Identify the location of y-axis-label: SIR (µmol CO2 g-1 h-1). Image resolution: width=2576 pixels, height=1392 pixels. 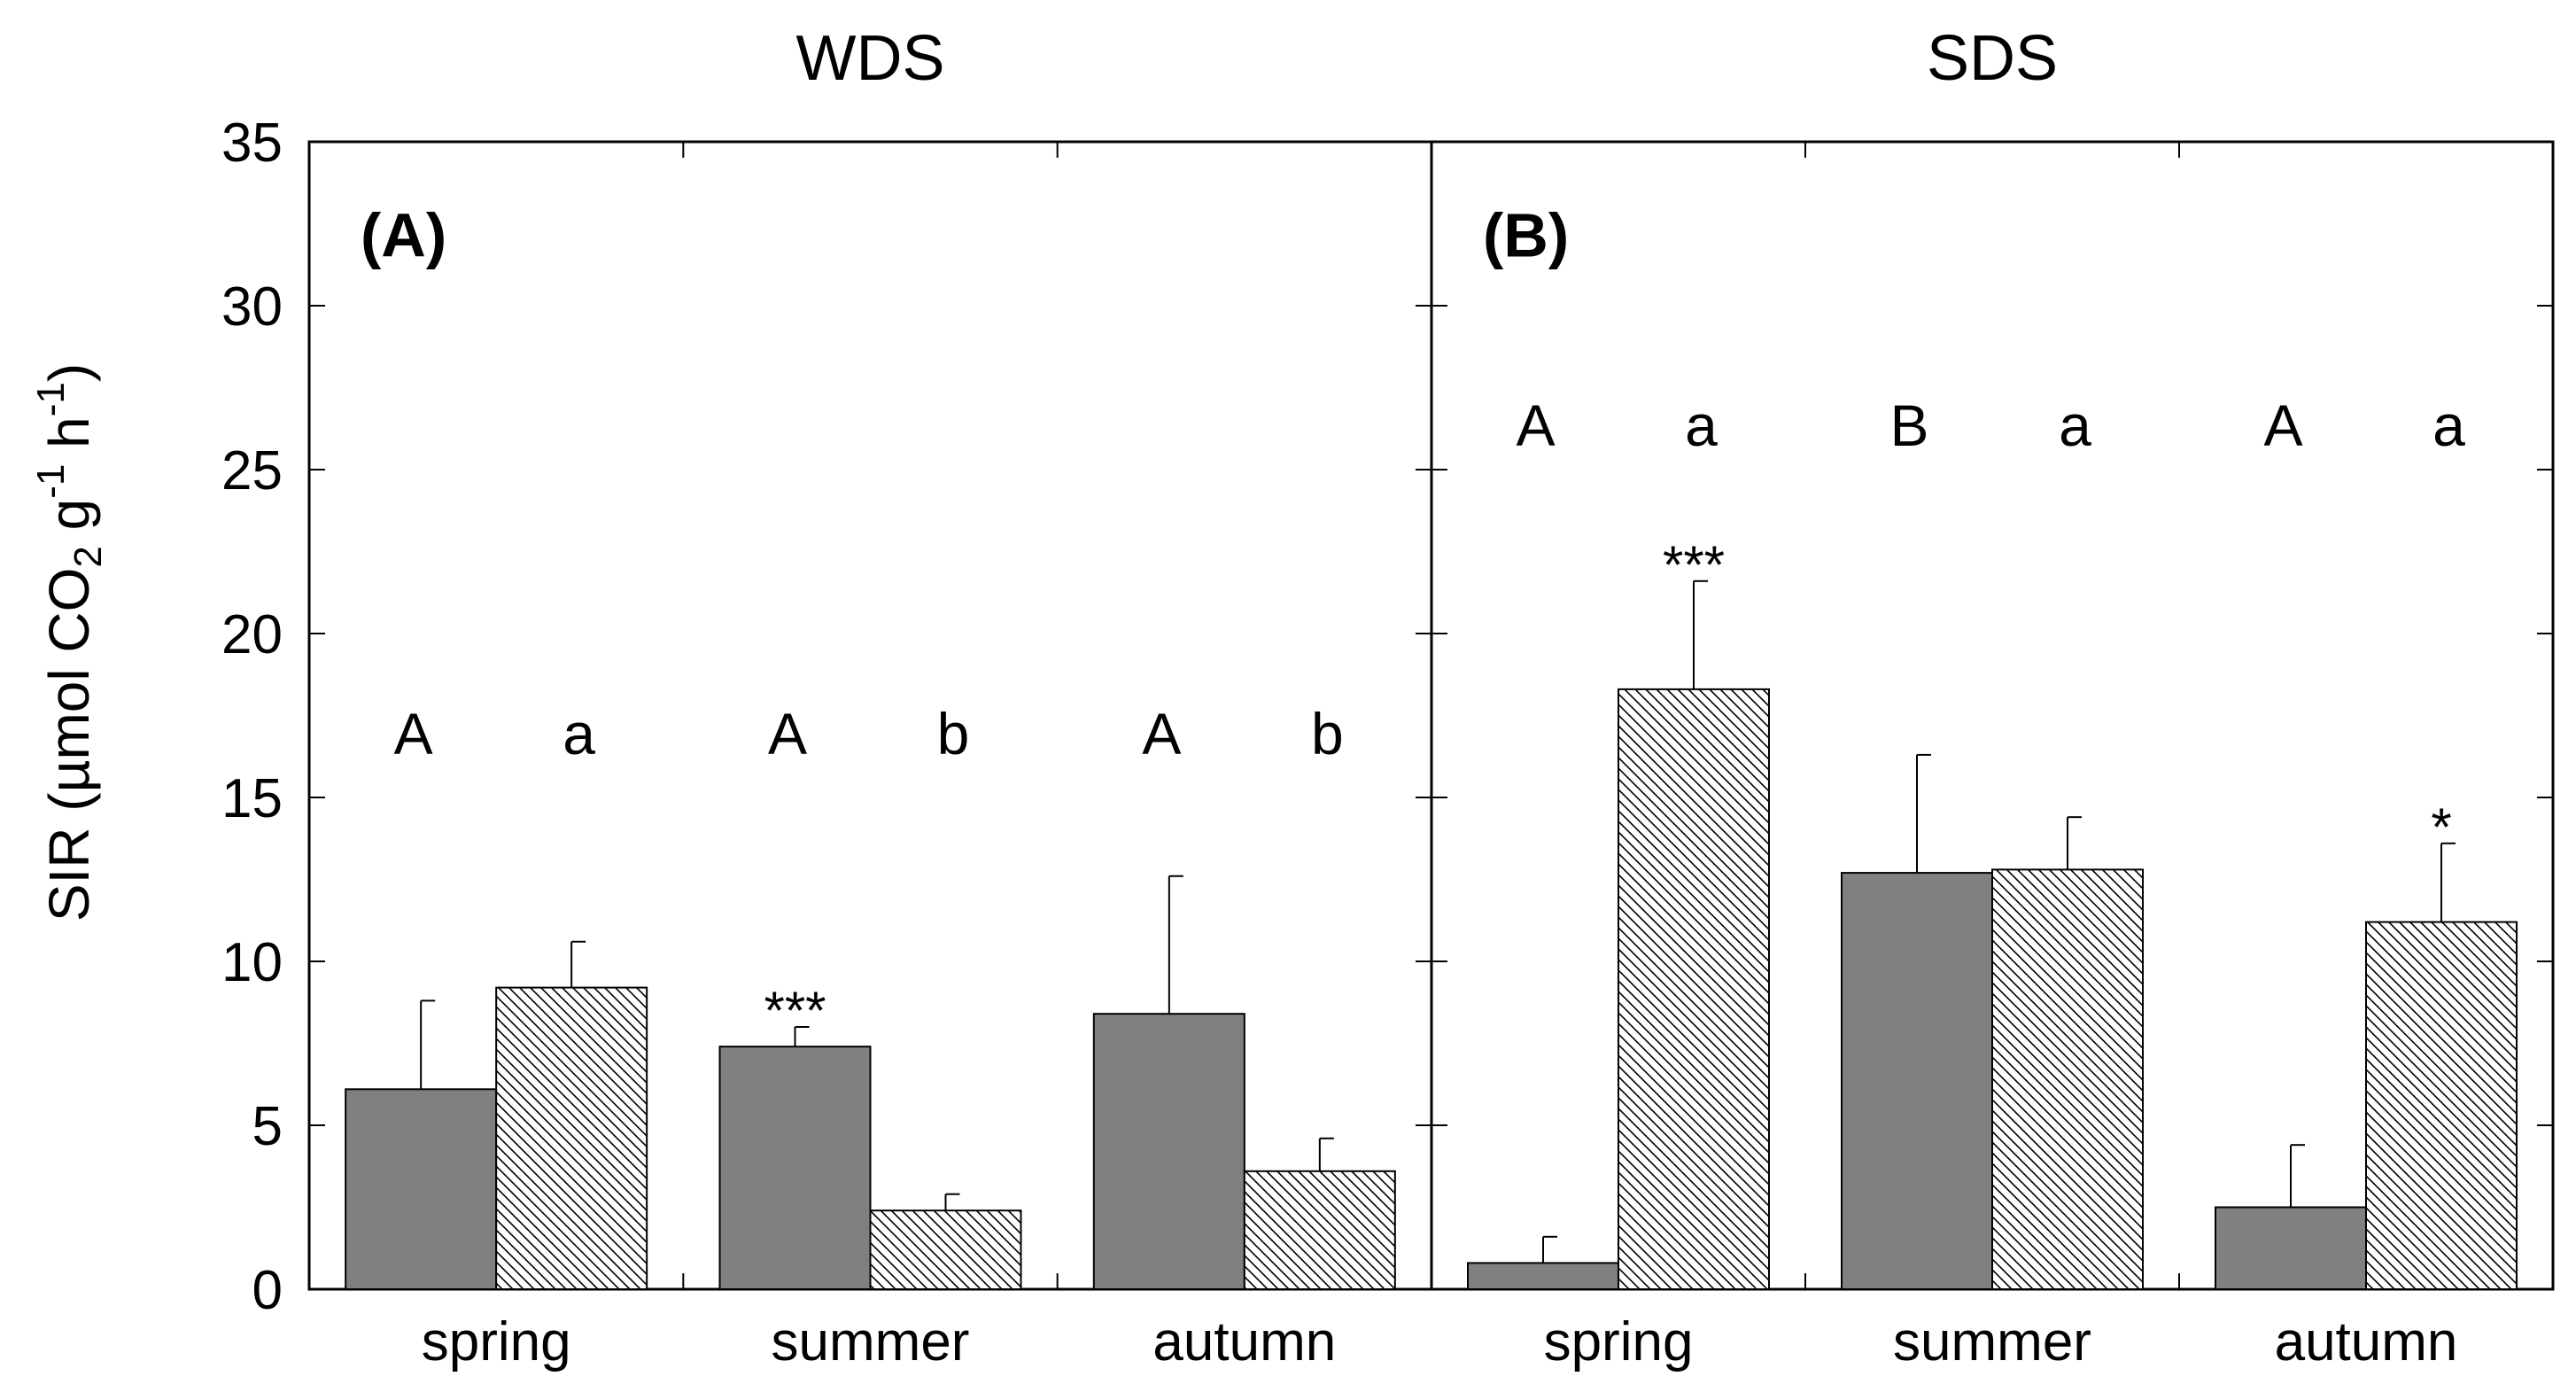
(69, 642).